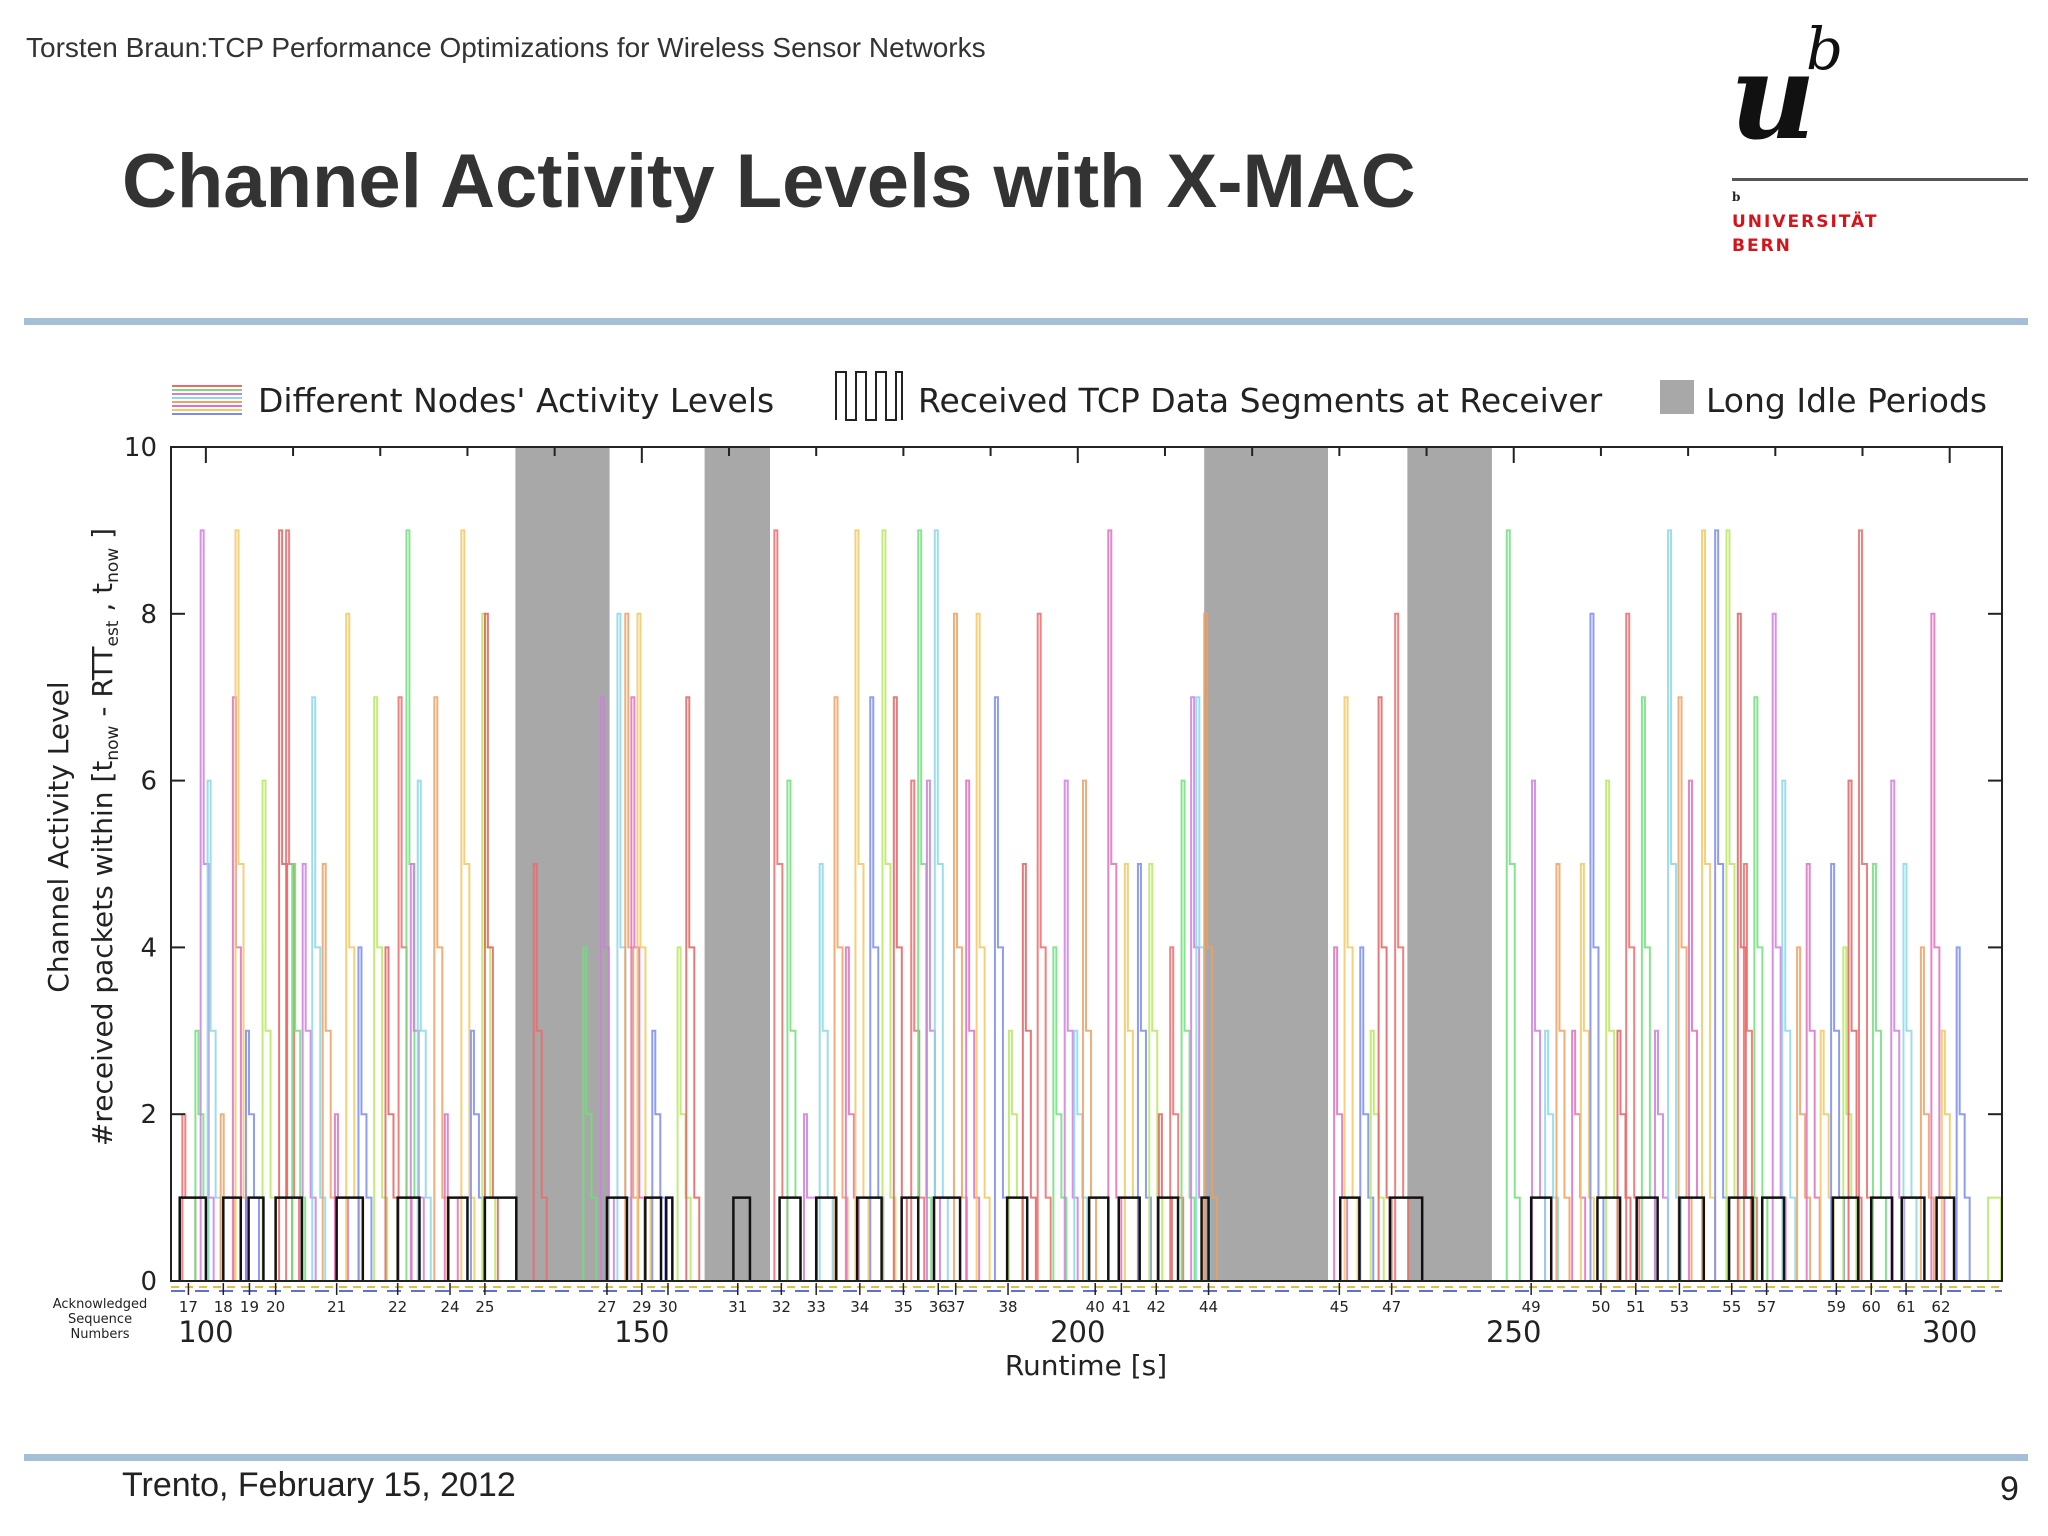 The width and height of the screenshot is (2048, 1536). What do you see at coordinates (1825, 49) in the screenshot?
I see `logo-b: b` at bounding box center [1825, 49].